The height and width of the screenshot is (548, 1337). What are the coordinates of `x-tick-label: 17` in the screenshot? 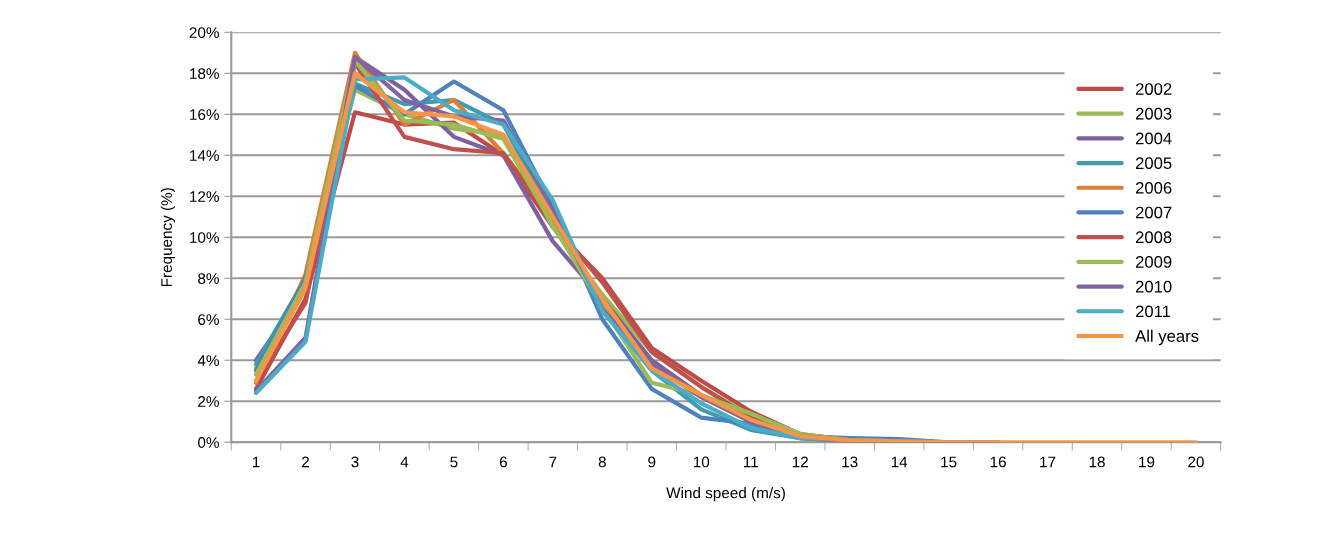 It's located at (1048, 462).